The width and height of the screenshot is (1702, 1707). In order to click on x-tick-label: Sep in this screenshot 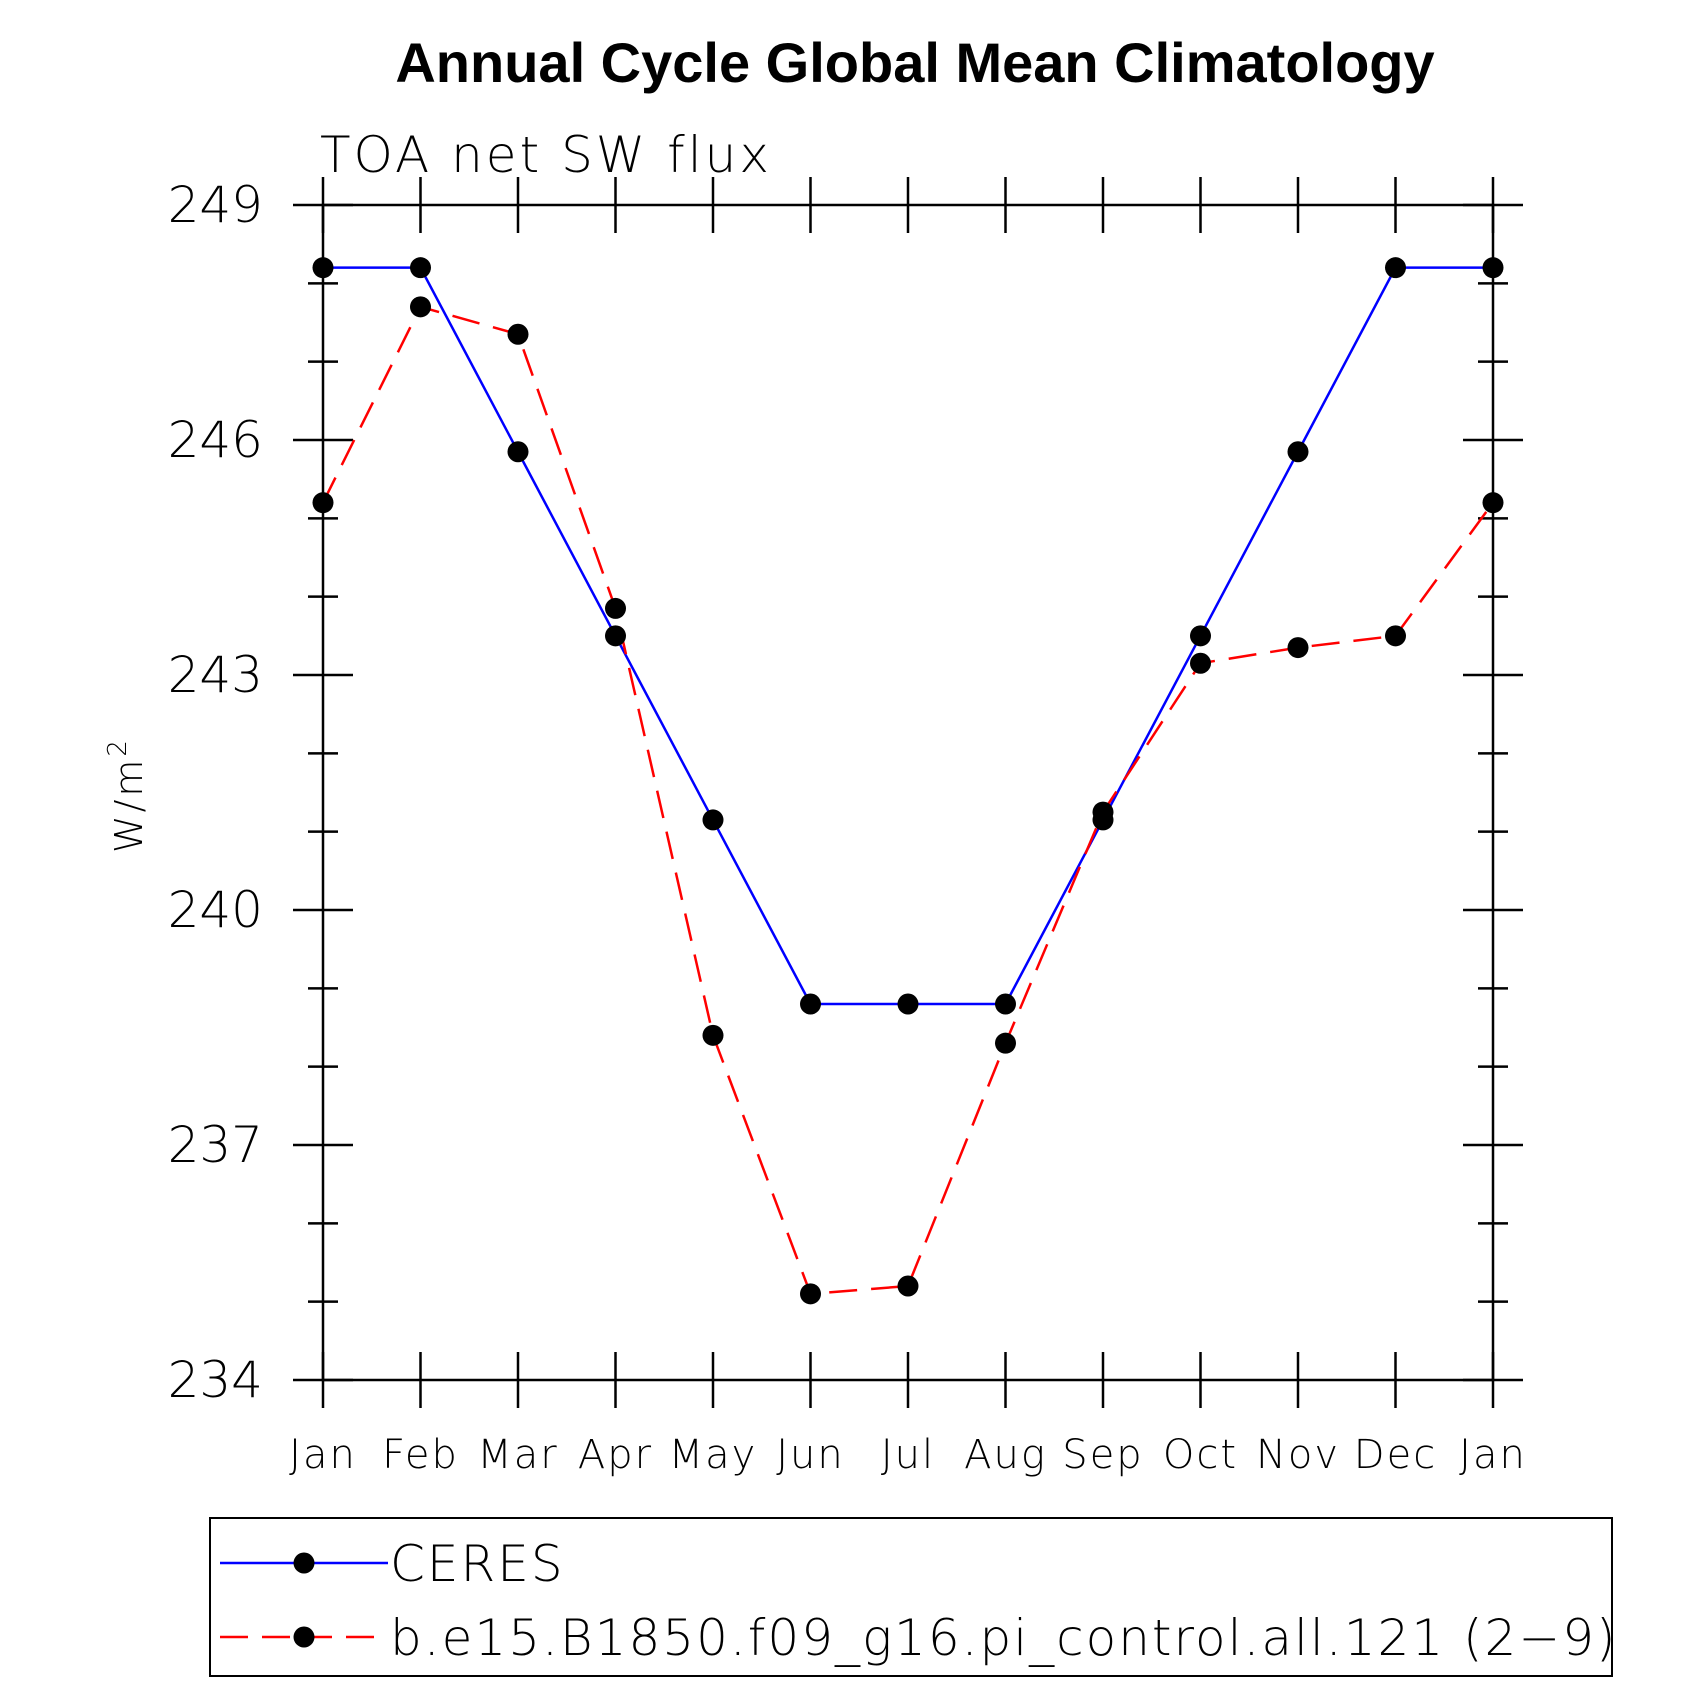, I will do `click(1102, 1455)`.